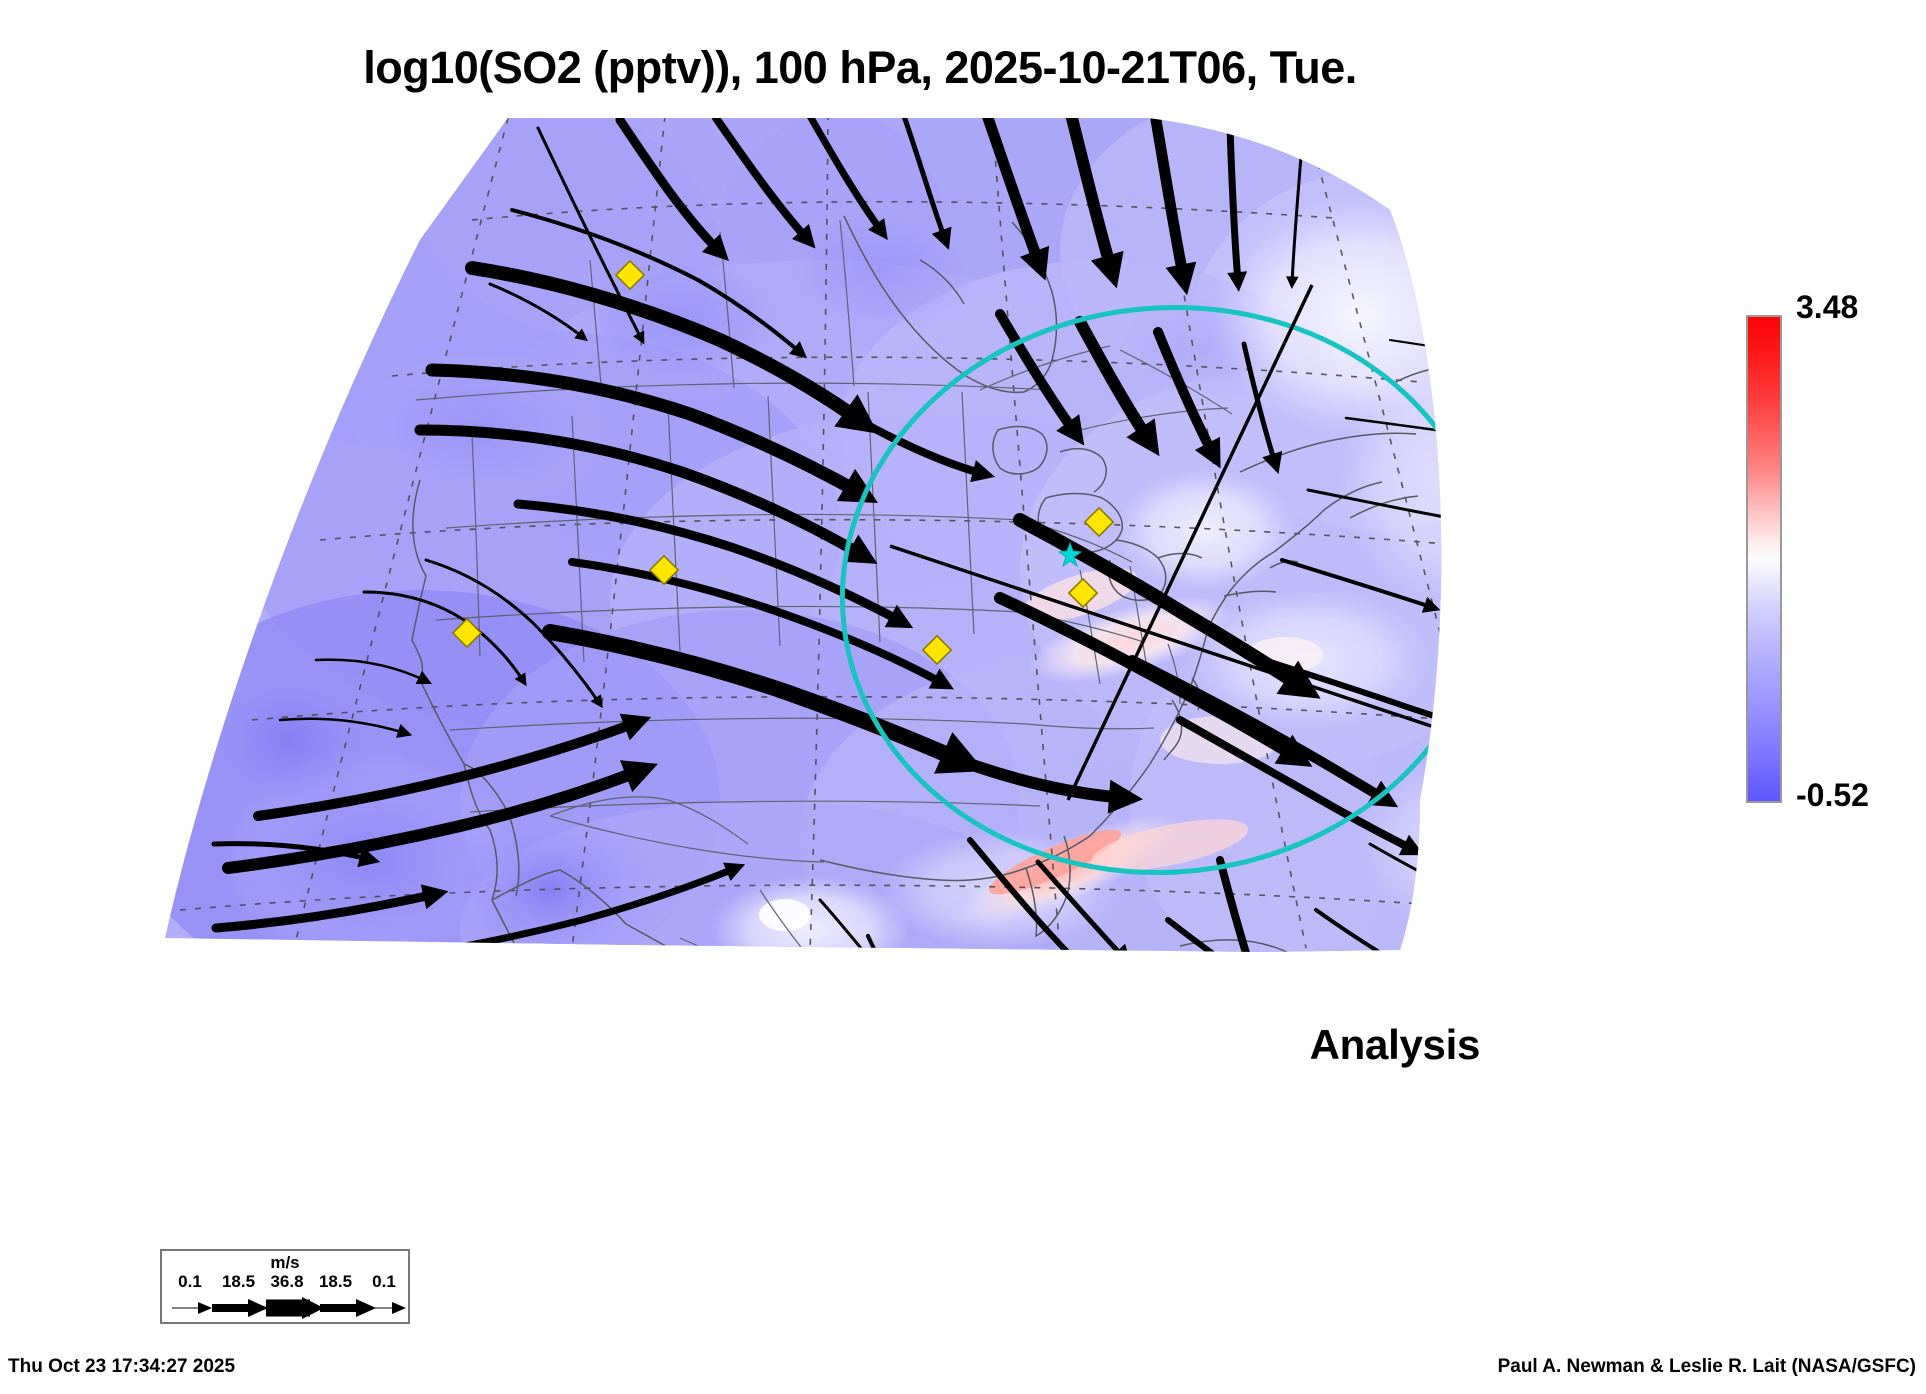  I want to click on wind-tick-2: 36.8, so click(287, 1281).